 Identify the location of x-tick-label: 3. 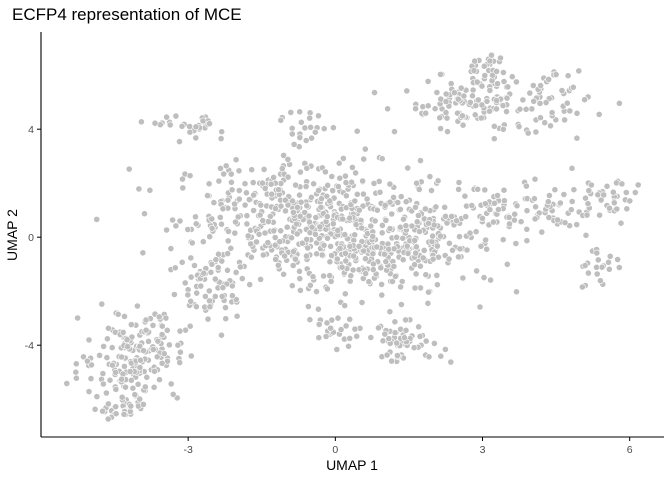
(483, 450).